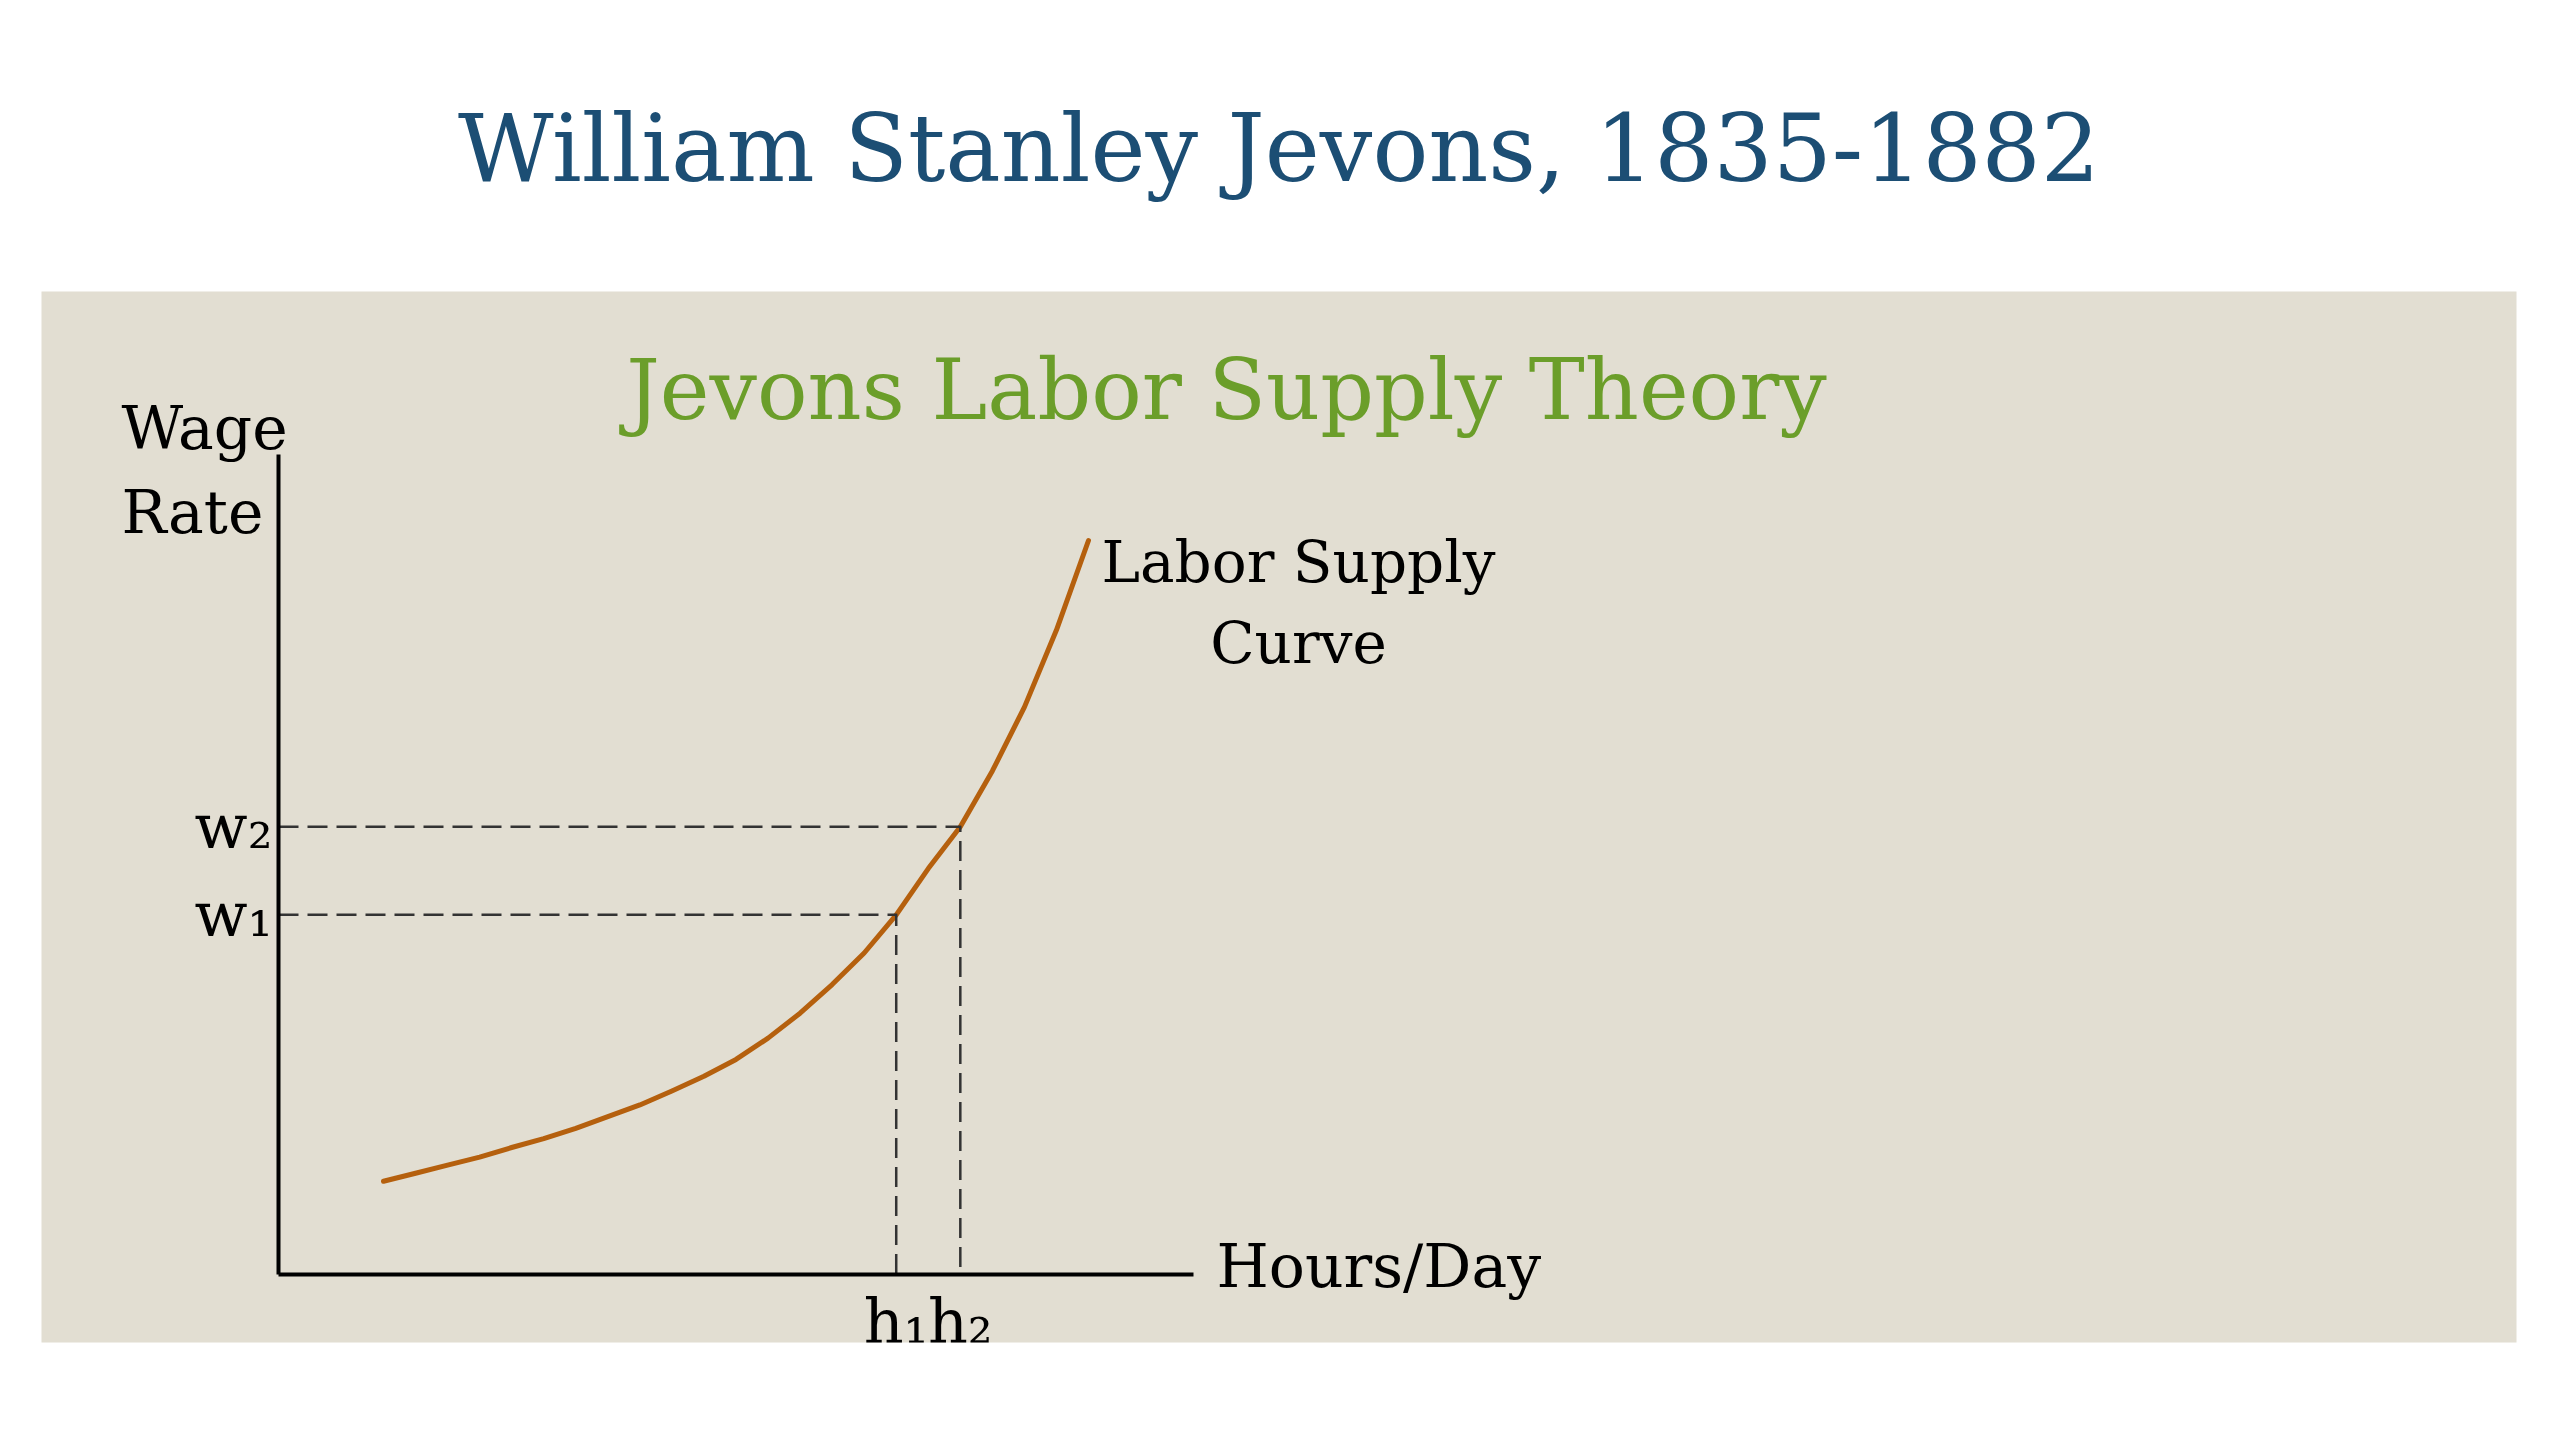 This screenshot has width=2560, height=1440. I want to click on x-tick-label: h₂, so click(960, 1321).